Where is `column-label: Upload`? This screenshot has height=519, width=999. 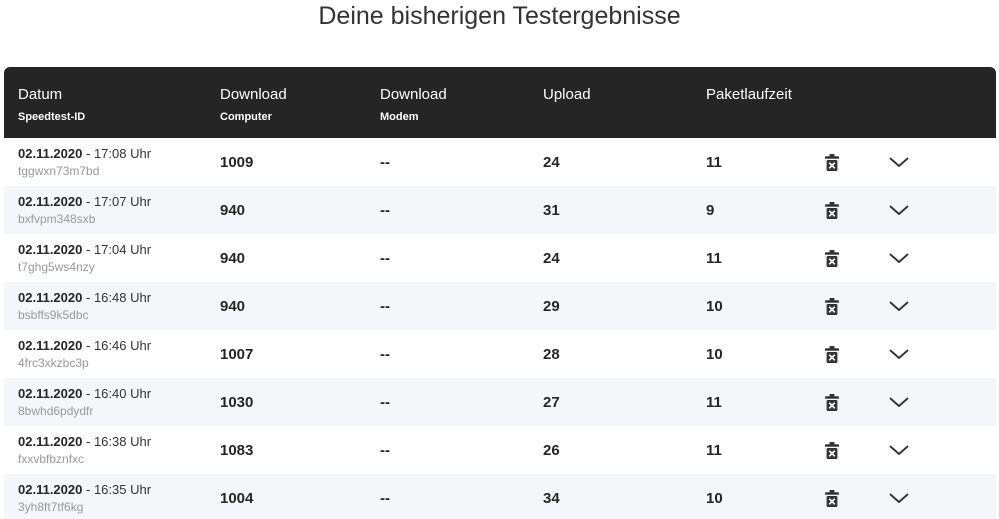
column-label: Upload is located at coordinates (567, 94).